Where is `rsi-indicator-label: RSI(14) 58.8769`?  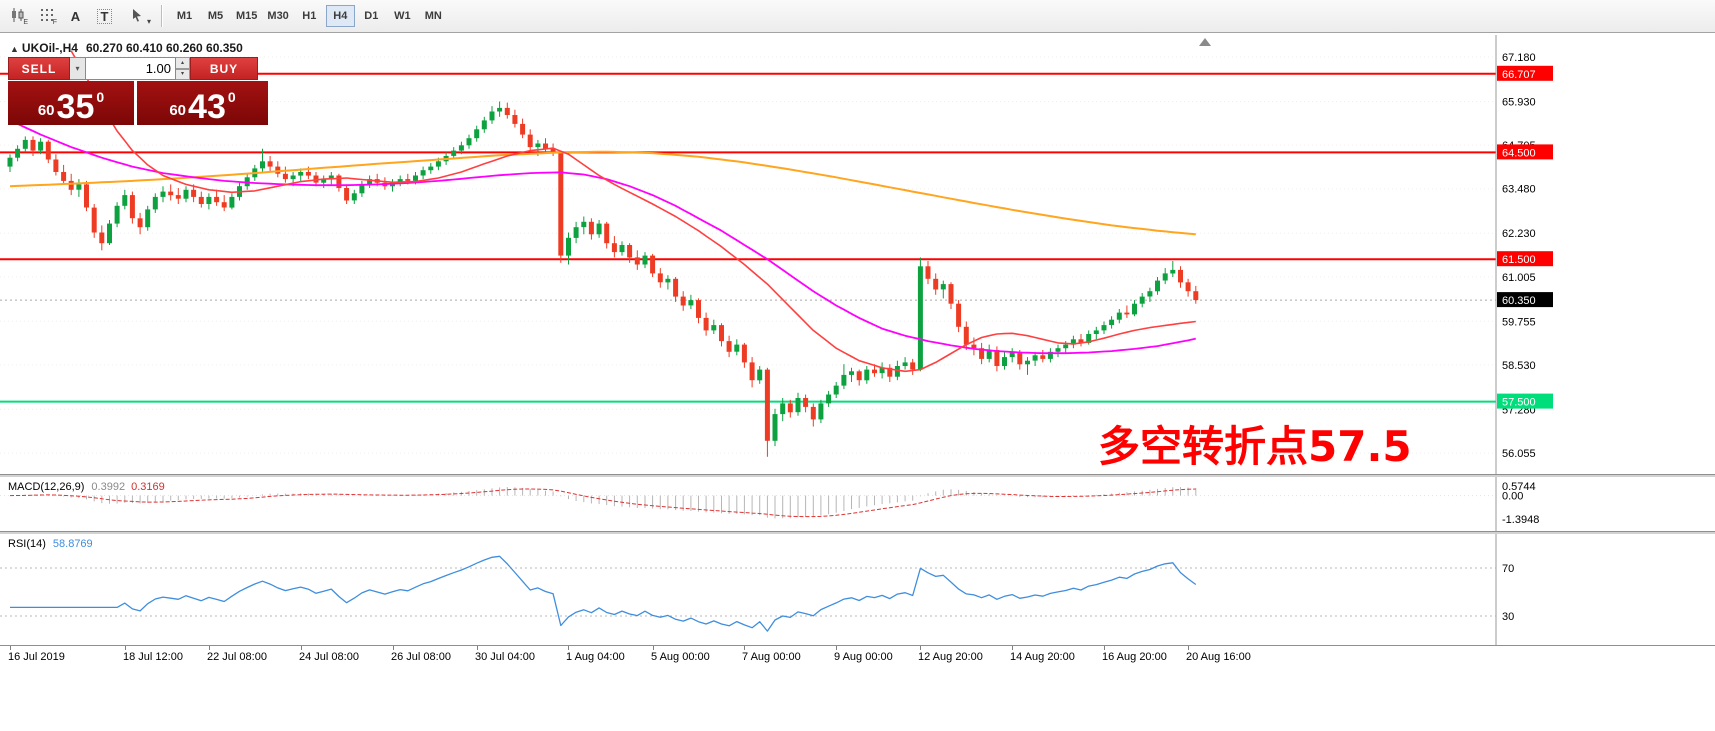
rsi-indicator-label: RSI(14) 58.8769 is located at coordinates (50, 544).